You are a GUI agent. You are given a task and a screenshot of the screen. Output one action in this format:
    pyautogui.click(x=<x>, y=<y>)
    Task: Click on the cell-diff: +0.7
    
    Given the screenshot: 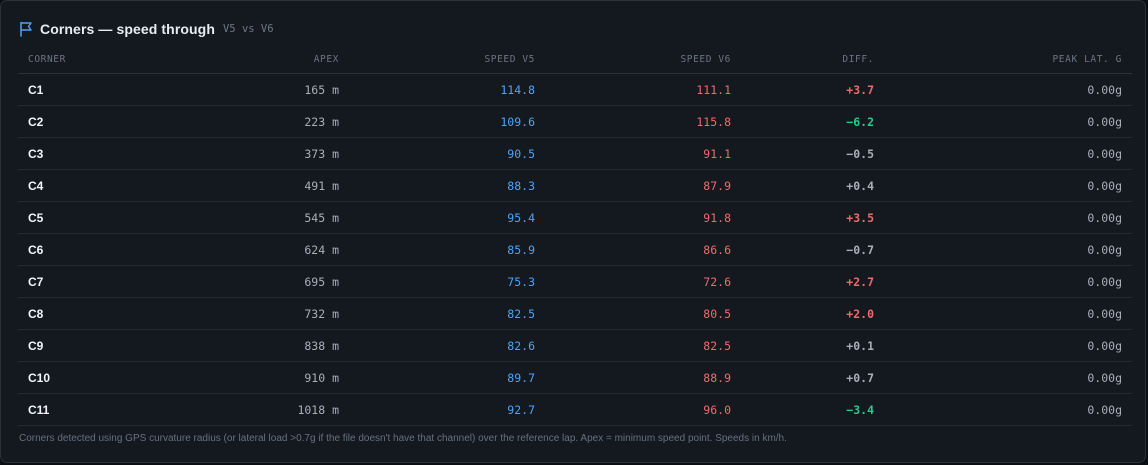 What is the action you would take?
    pyautogui.click(x=812, y=377)
    